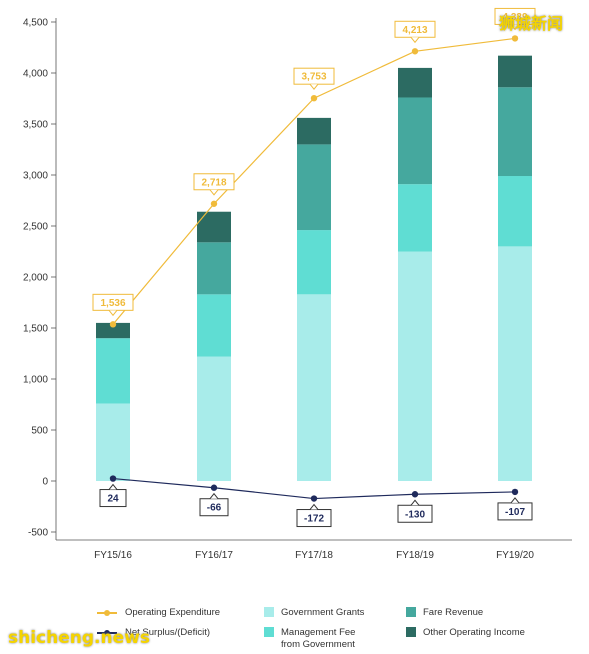 The width and height of the screenshot is (589, 654). I want to click on x-axis: FY15/16 FY16/17 FY17/18 FY18/19 FY19/20, so click(314, 550).